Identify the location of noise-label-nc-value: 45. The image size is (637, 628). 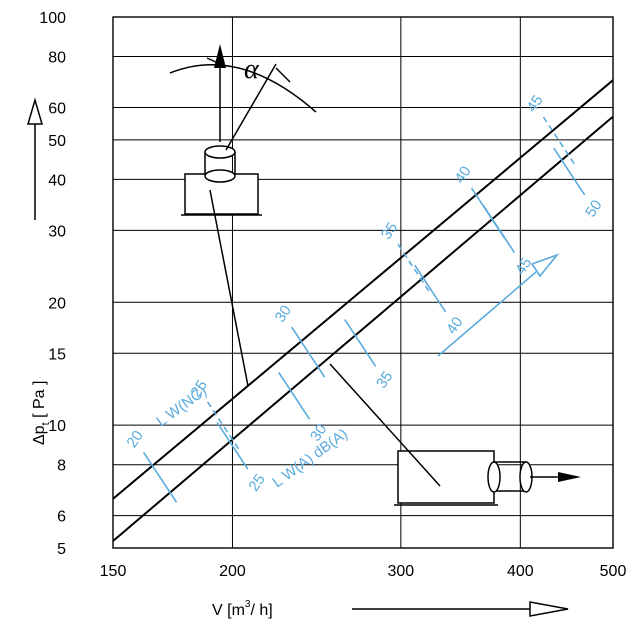
(534, 103).